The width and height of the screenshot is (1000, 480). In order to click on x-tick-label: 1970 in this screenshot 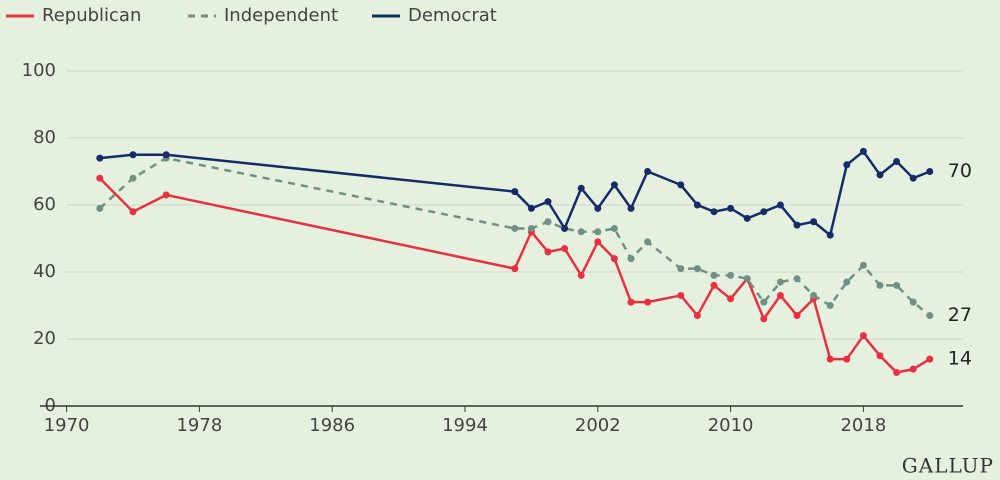, I will do `click(67, 425)`.